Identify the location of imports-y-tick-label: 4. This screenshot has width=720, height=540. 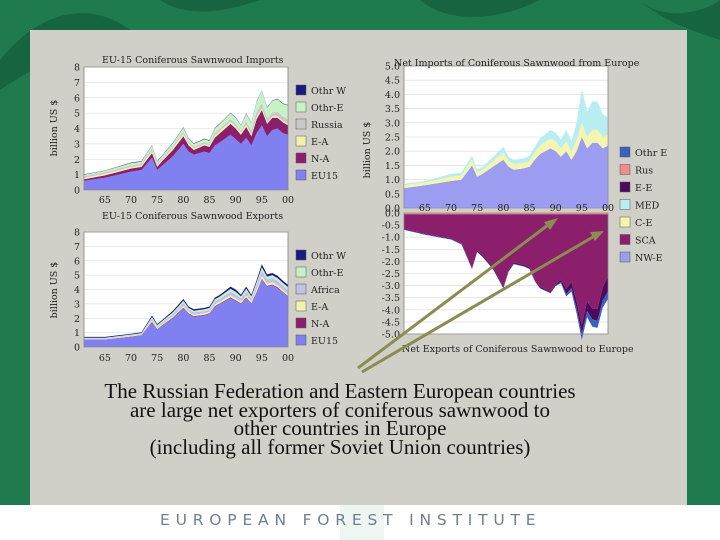
(77, 129).